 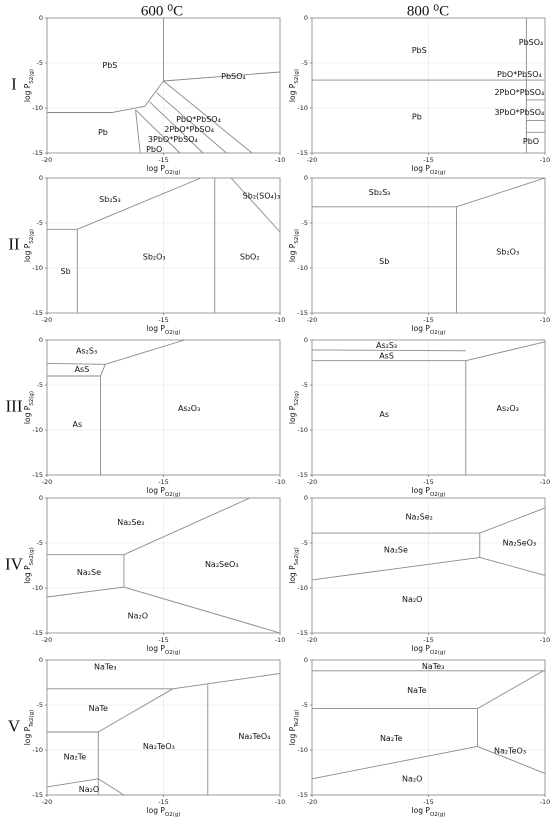 I want to click on region-label: Na₂O, so click(x=138, y=615).